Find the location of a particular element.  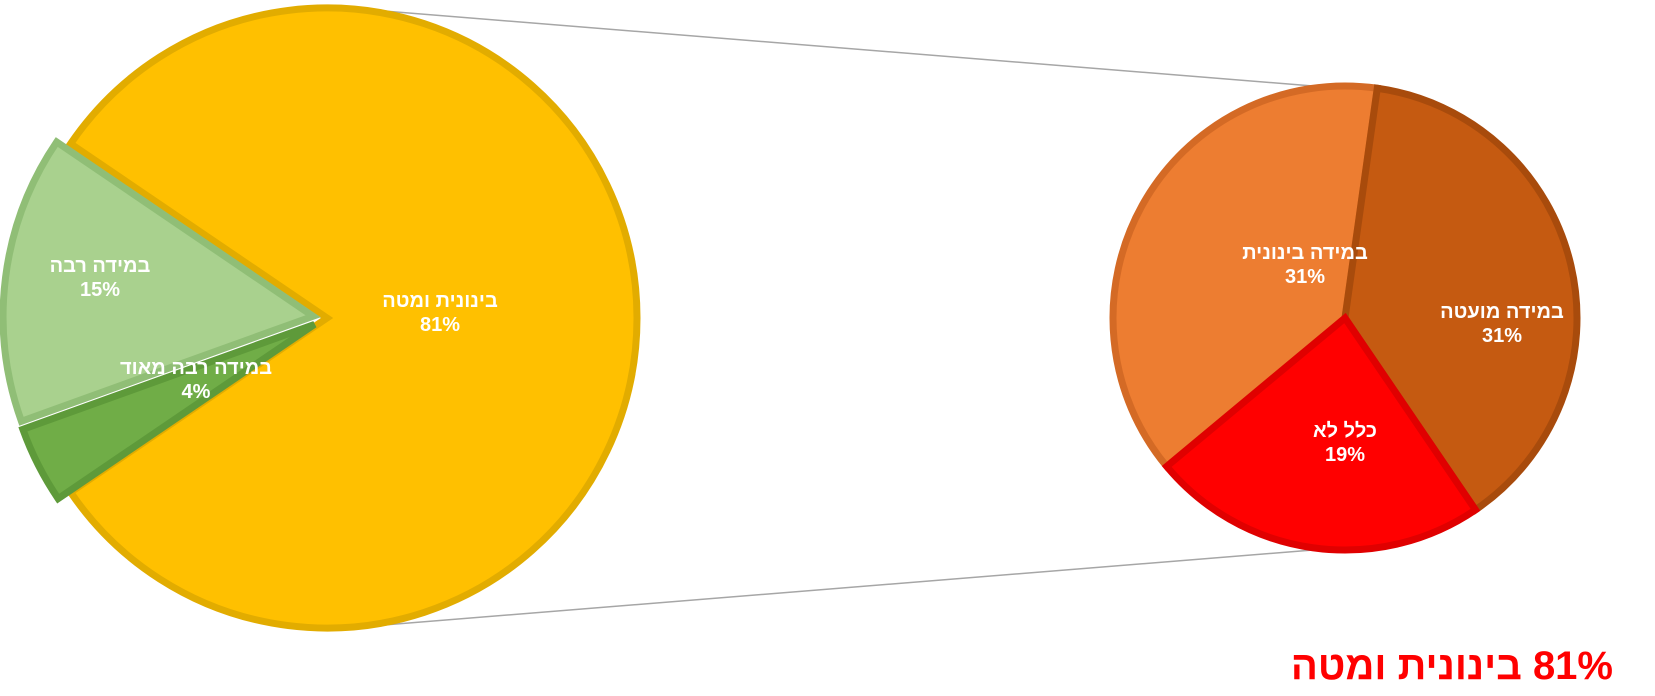

summary-note: 81% בינונית ומטה is located at coordinates (1451, 666).